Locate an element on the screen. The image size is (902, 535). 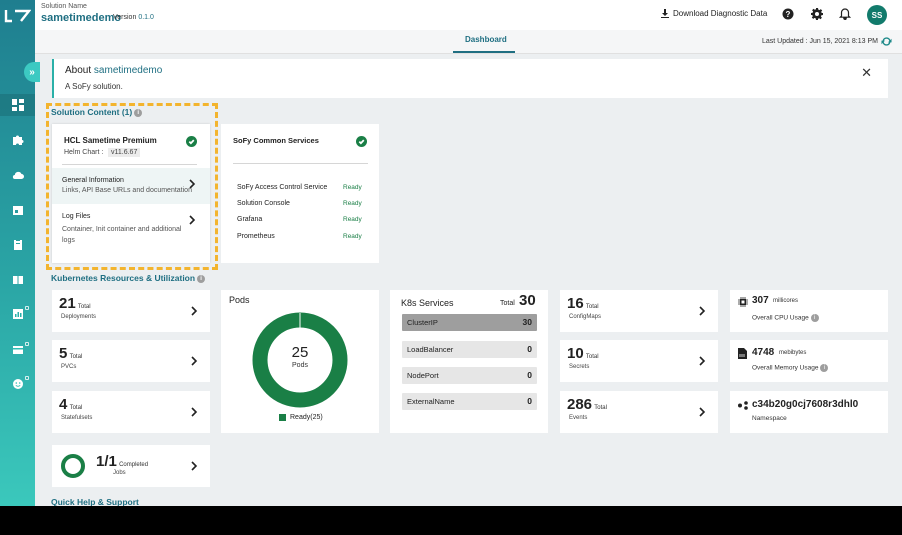
cloud-icon is located at coordinates (17, 175).